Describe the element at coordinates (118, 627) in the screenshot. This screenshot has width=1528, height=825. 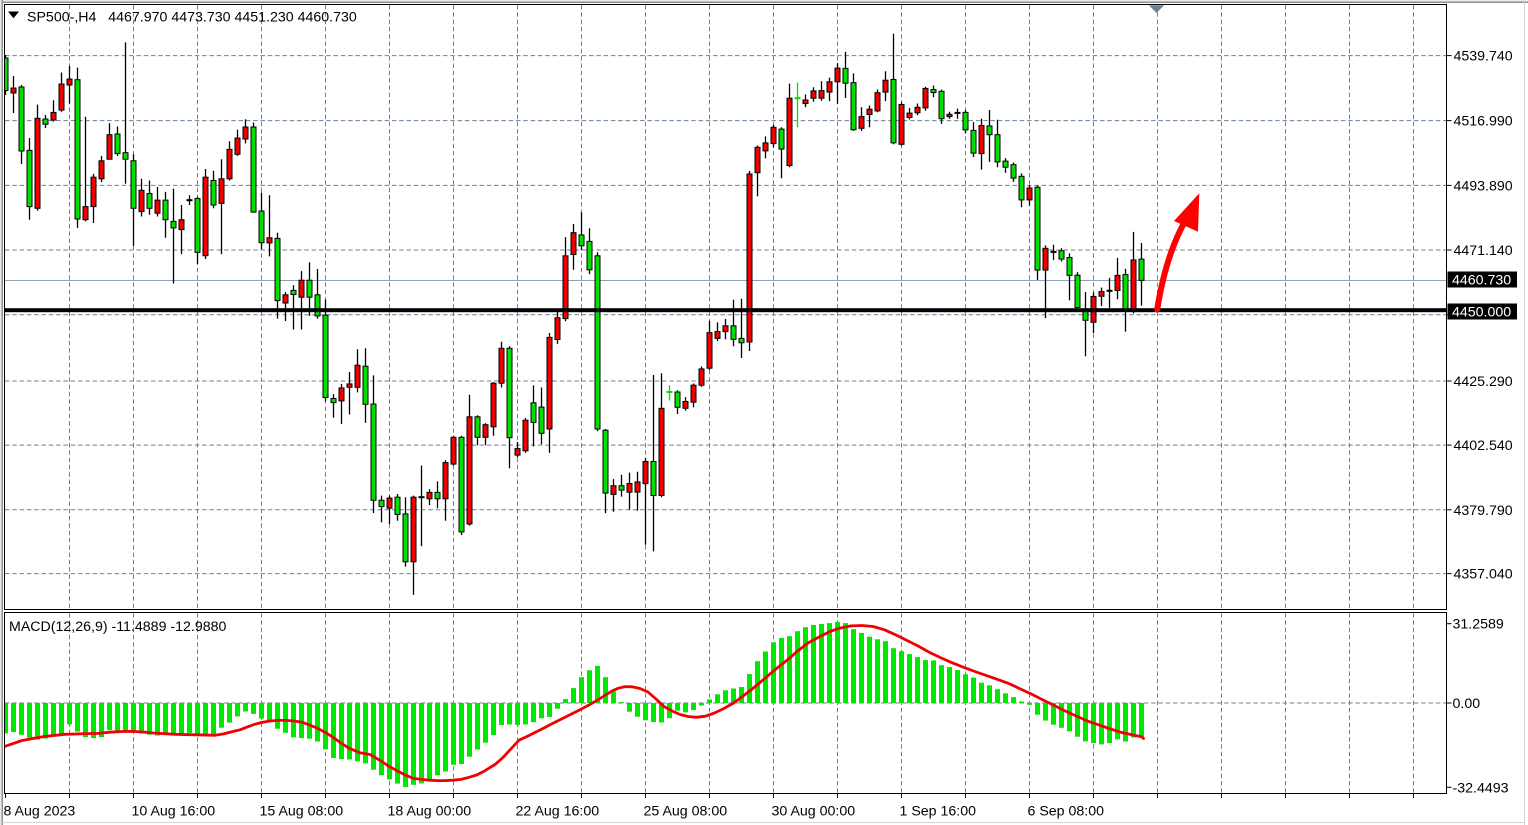
I see `svg-text:MACD(12,26,9) -11.4889 -12.988: MACD(12,26,9) -11.4889 -12.9880` at that location.